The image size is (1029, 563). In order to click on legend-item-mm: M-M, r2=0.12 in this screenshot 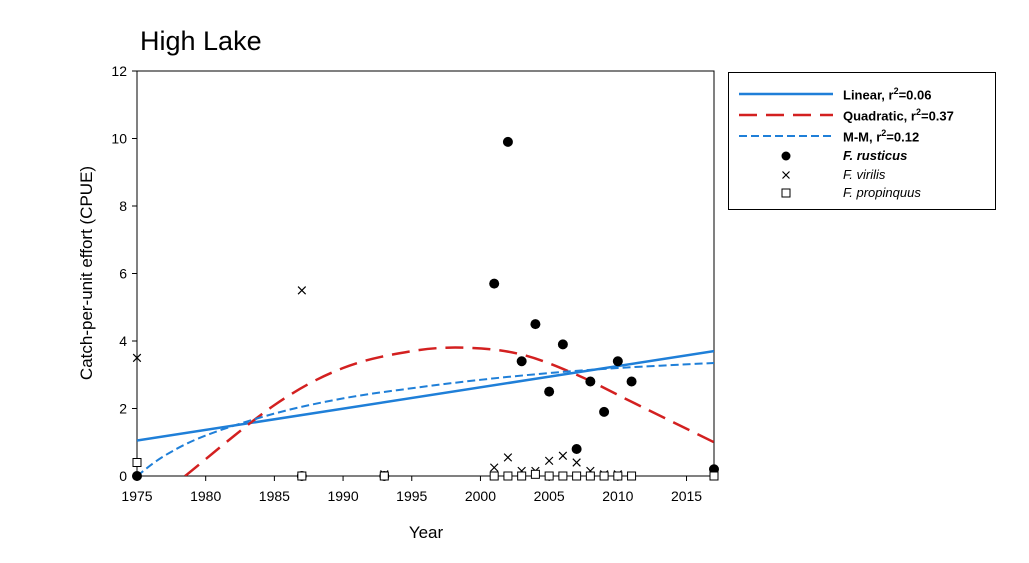, I will do `click(862, 136)`.